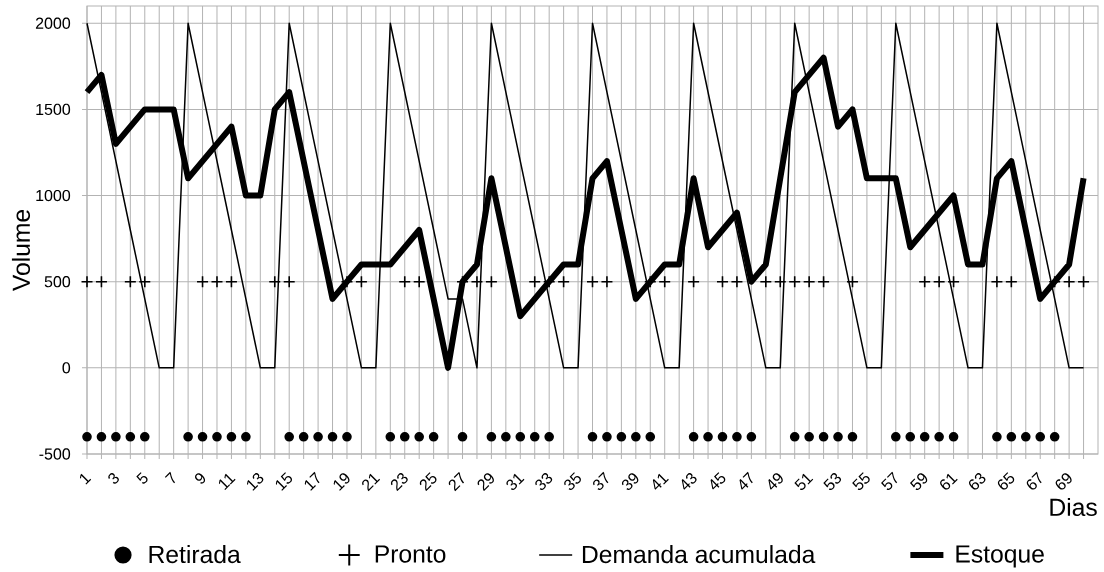 This screenshot has height=572, width=1104. What do you see at coordinates (53, 195) in the screenshot?
I see `y-tick-label: 1000` at bounding box center [53, 195].